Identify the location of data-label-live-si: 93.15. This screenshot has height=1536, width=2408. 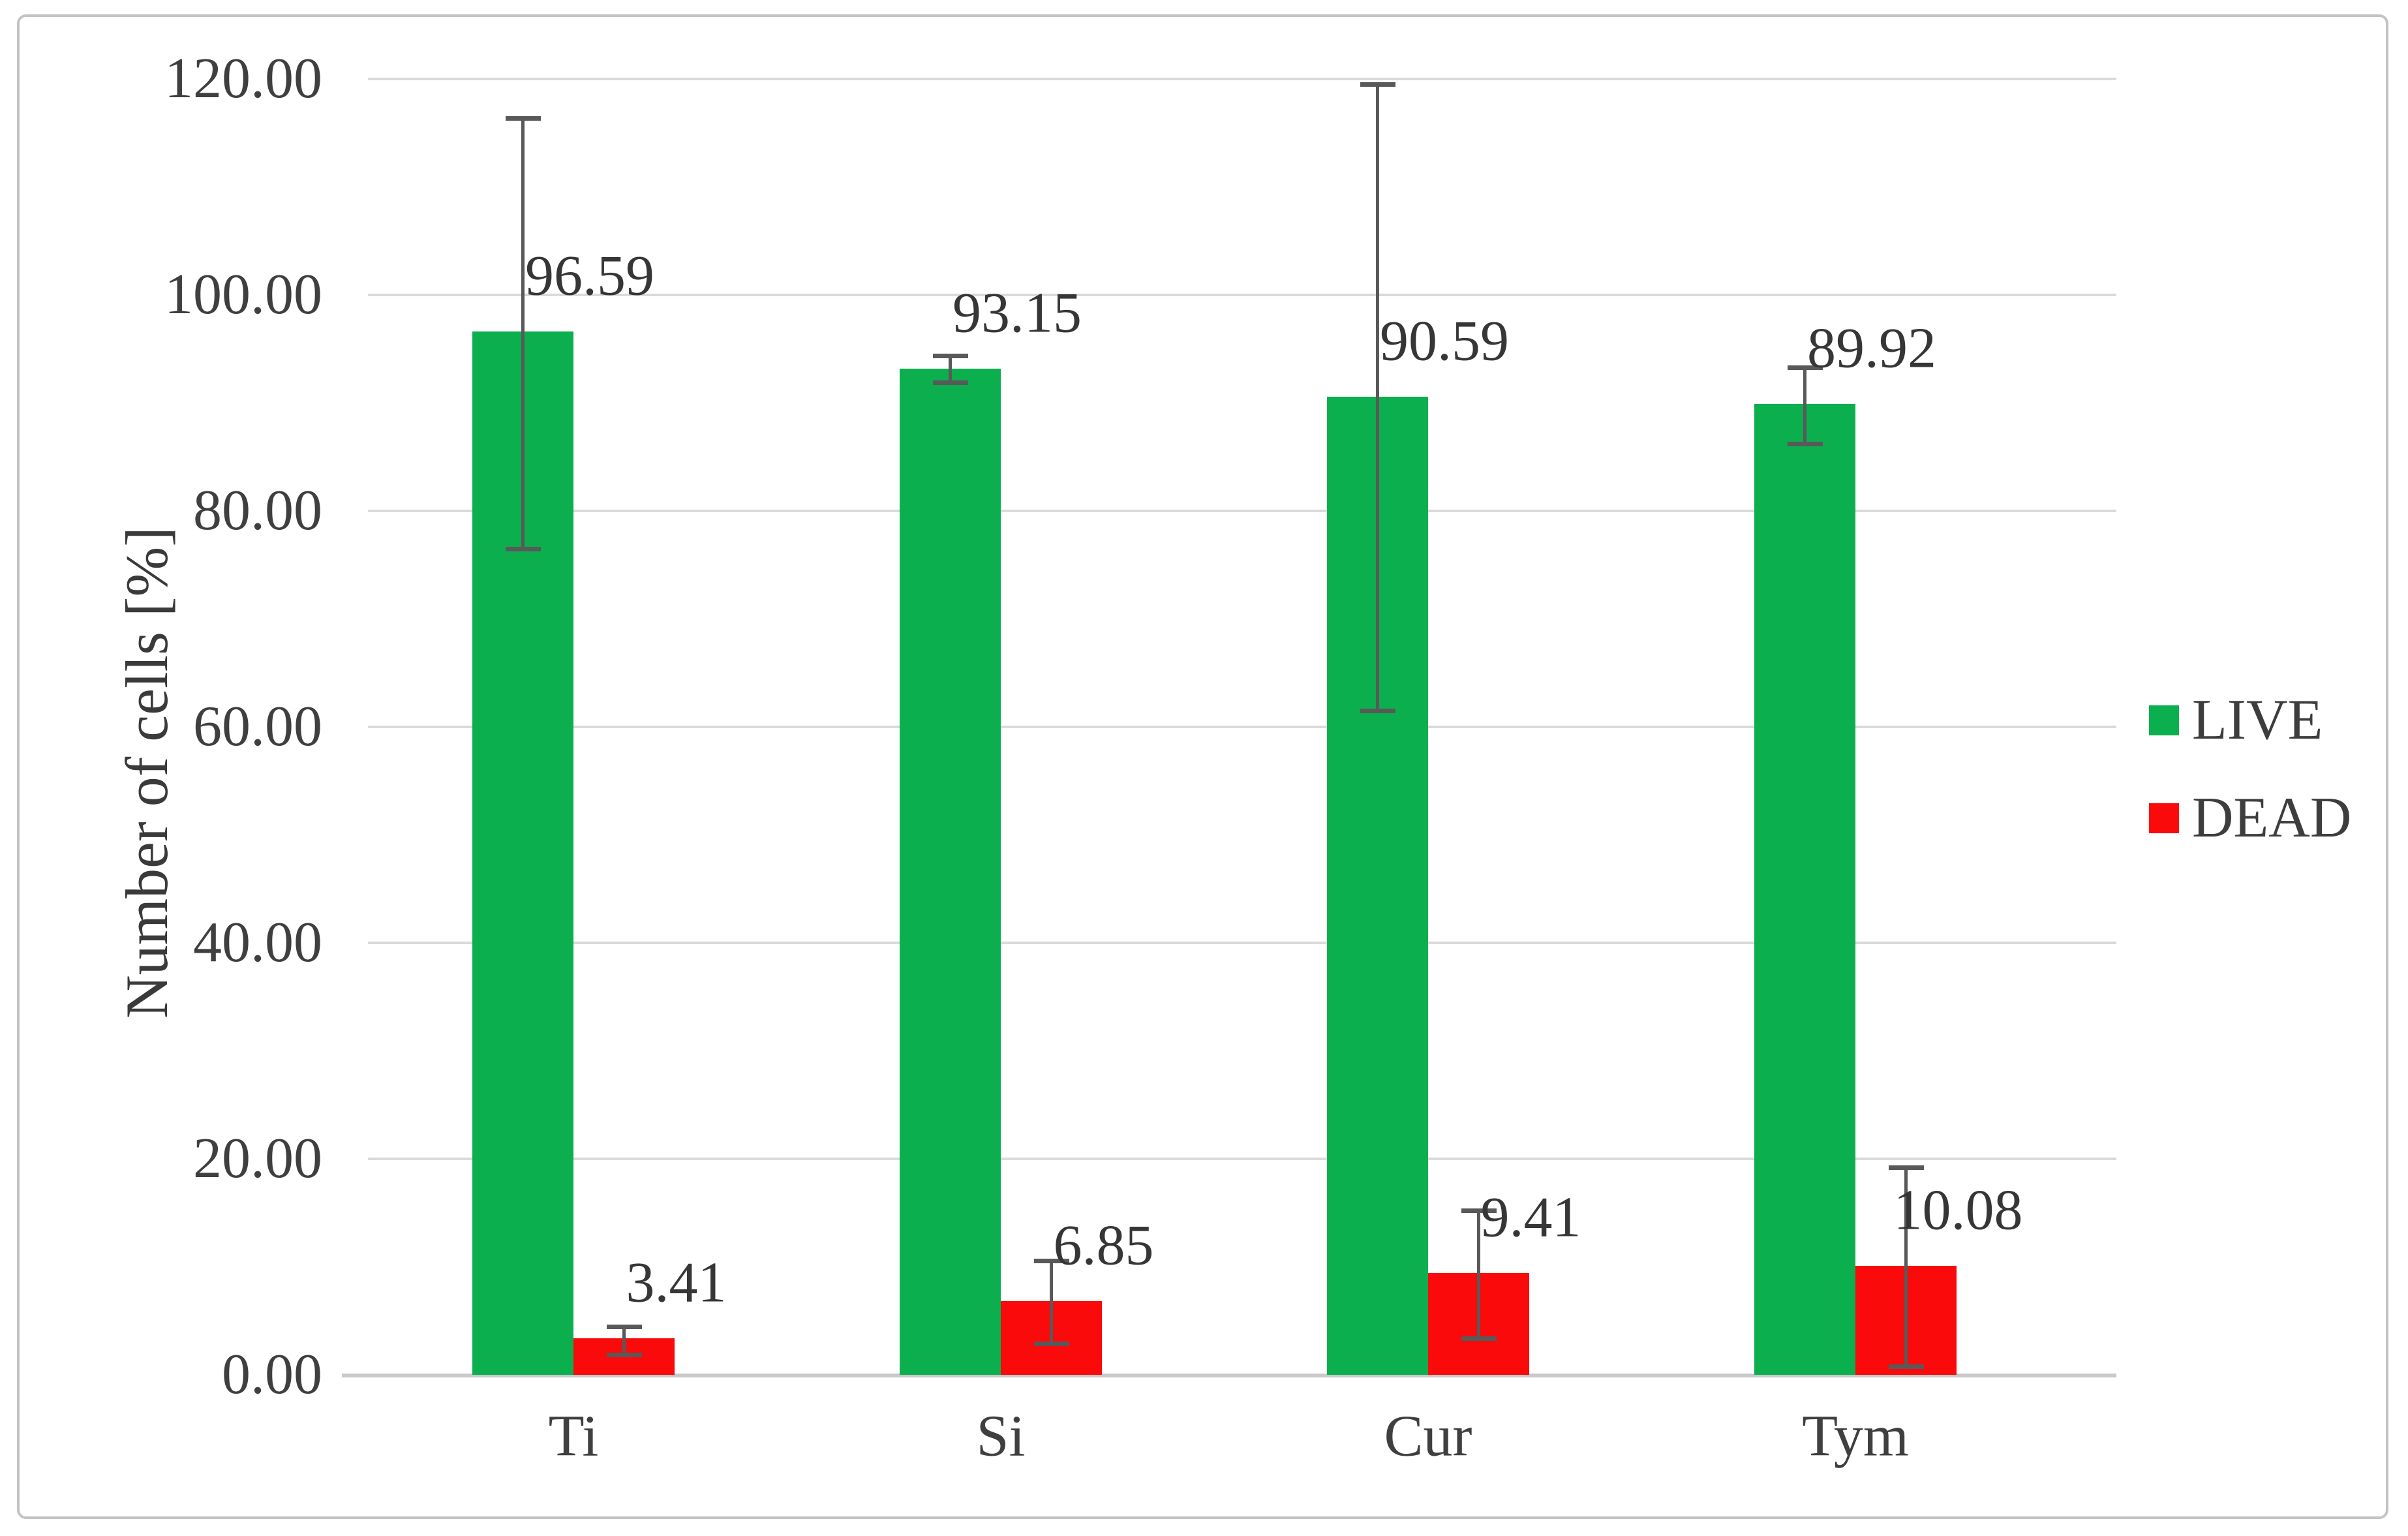
(1017, 313).